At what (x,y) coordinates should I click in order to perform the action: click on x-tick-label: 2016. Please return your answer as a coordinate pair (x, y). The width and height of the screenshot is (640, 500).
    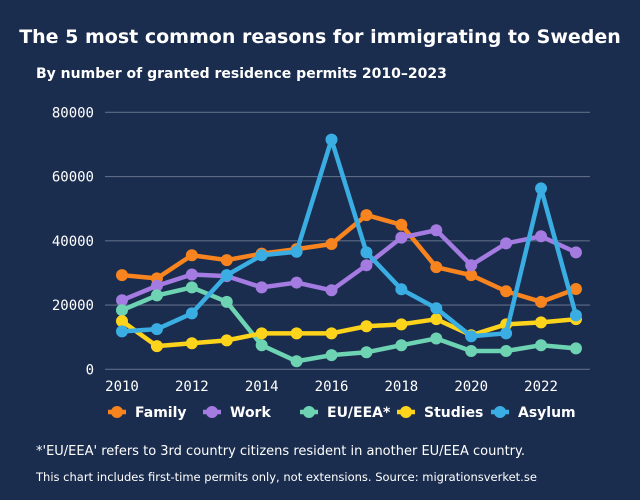
    Looking at the image, I should click on (332, 387).